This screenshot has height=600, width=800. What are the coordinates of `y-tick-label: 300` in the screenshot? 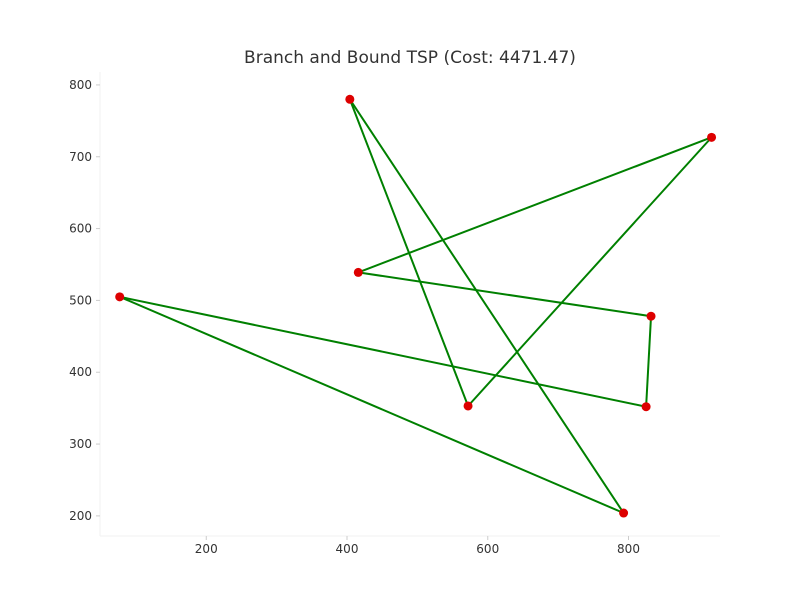 It's located at (80, 444).